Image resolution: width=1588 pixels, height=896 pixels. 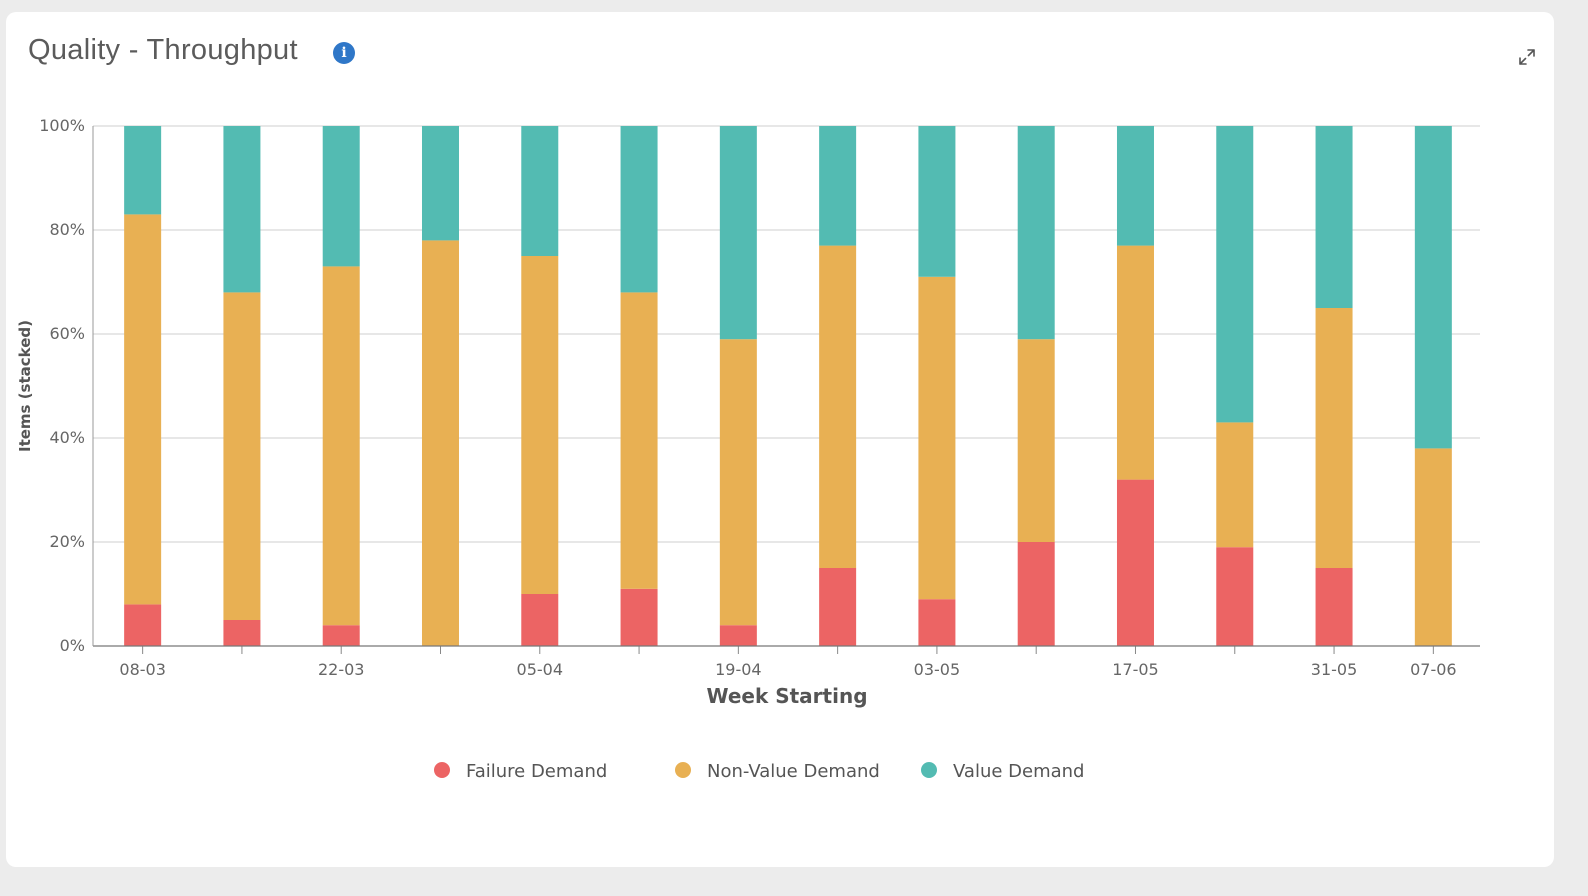 I want to click on x-axis-title: Week Starting, so click(x=786, y=696).